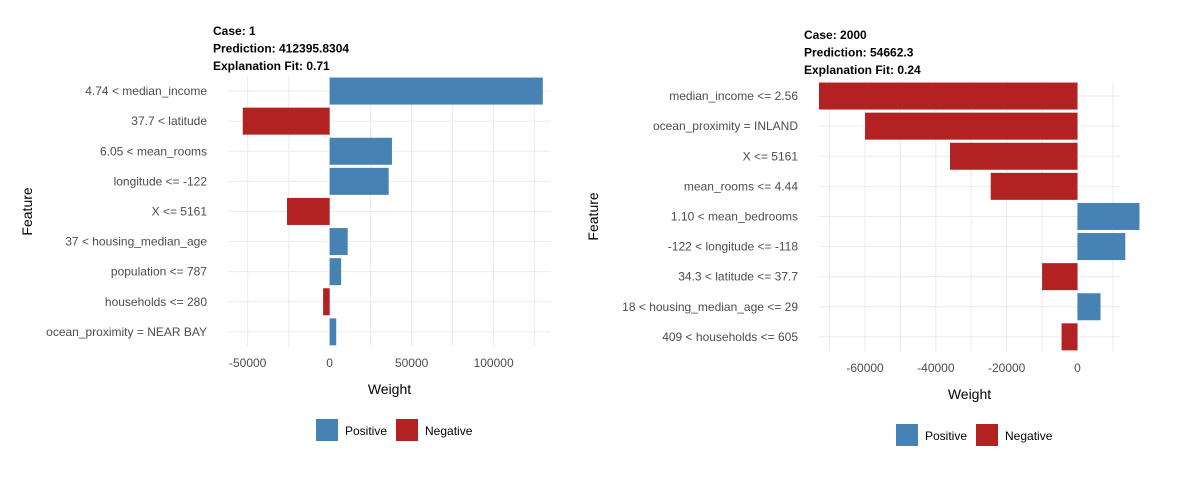 The width and height of the screenshot is (1180, 498). Describe the element at coordinates (936, 368) in the screenshot. I see `x-tick-label: -40000` at that location.